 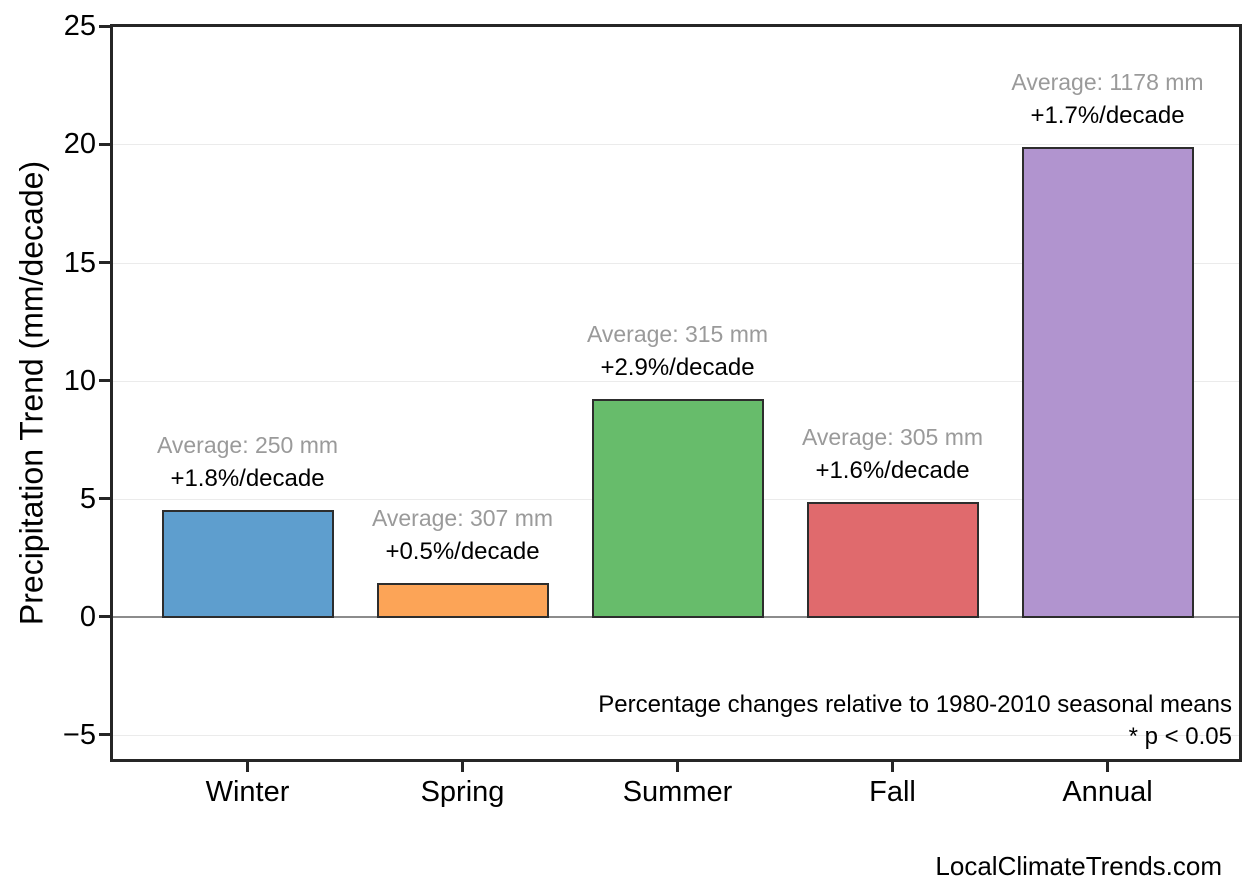 I want to click on annotation-winter: Average: 250 mm +1.8%/decade, so click(x=248, y=462).